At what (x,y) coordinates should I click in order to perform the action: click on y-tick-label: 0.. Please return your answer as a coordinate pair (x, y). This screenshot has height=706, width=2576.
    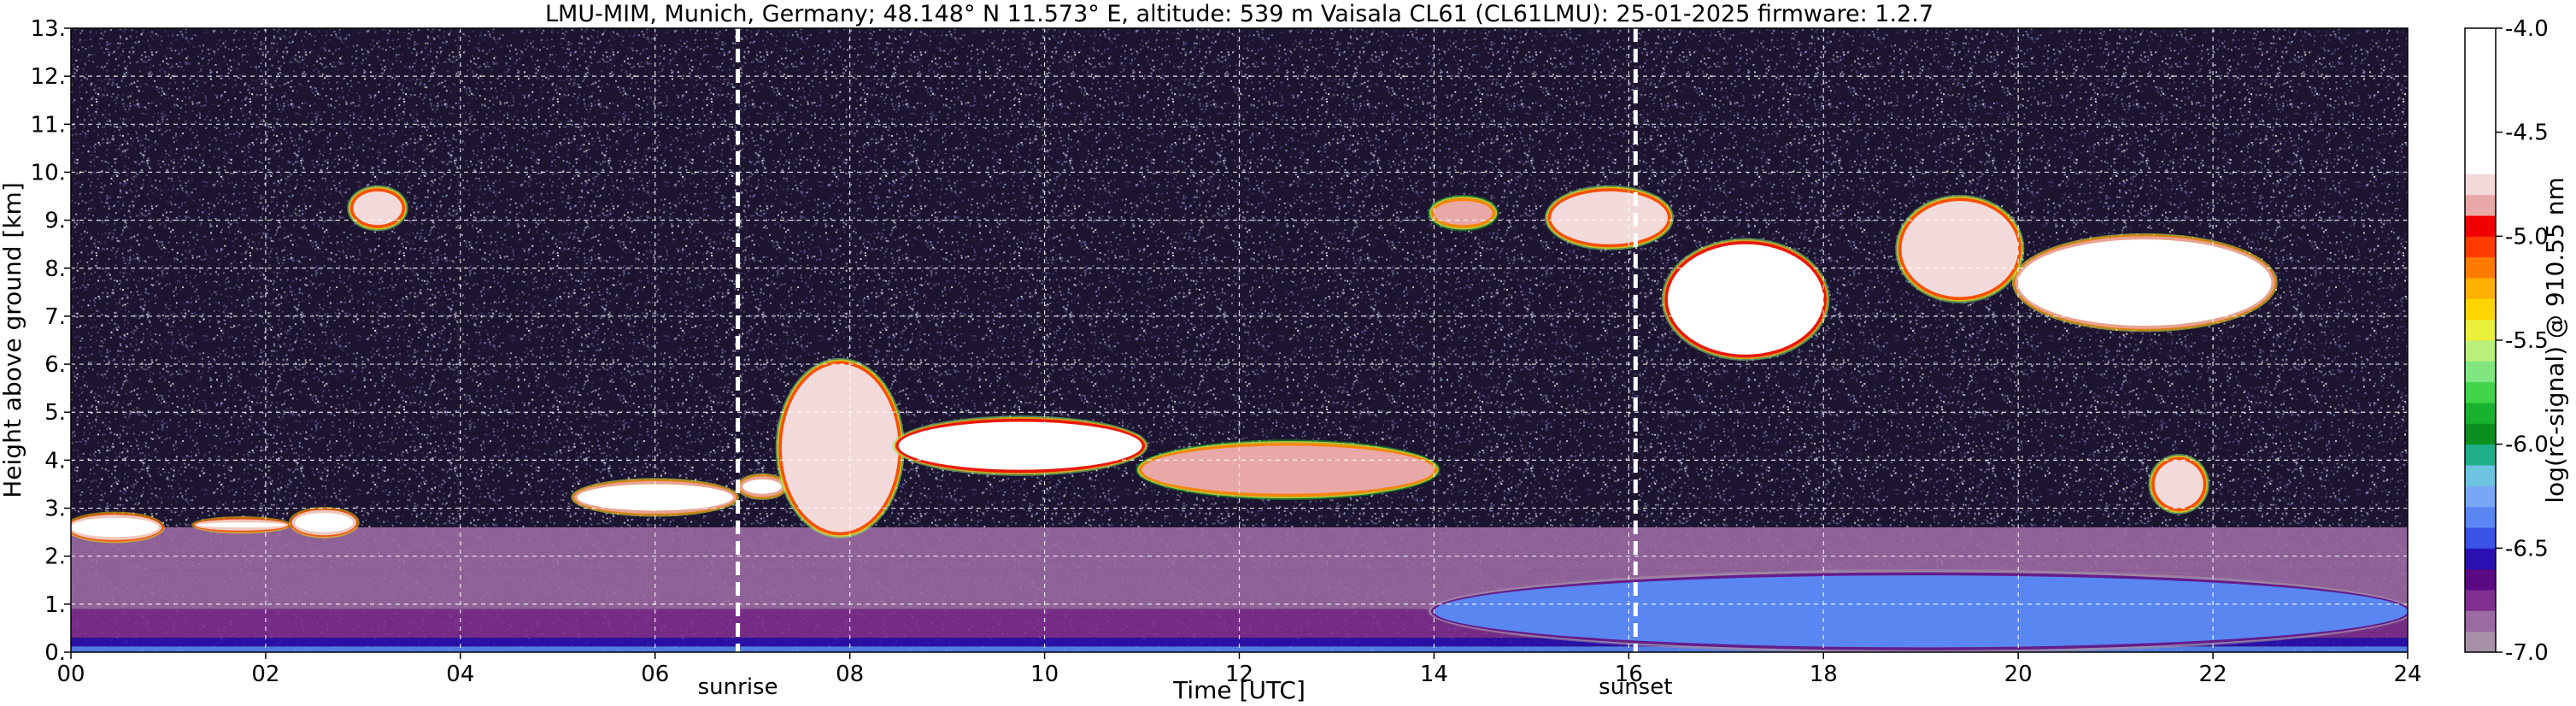
    Looking at the image, I should click on (55, 653).